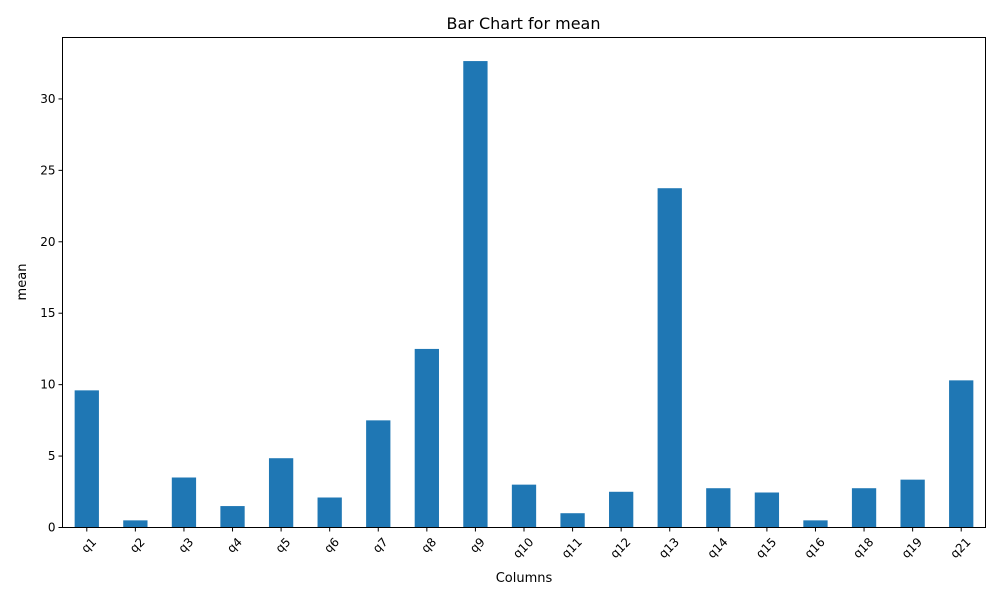  I want to click on bar-q14, so click(718, 508).